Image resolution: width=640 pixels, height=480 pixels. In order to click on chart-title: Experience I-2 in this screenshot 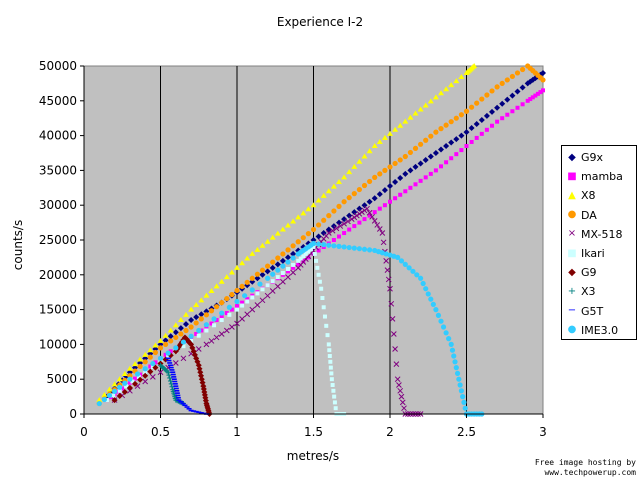, I will do `click(320, 22)`.